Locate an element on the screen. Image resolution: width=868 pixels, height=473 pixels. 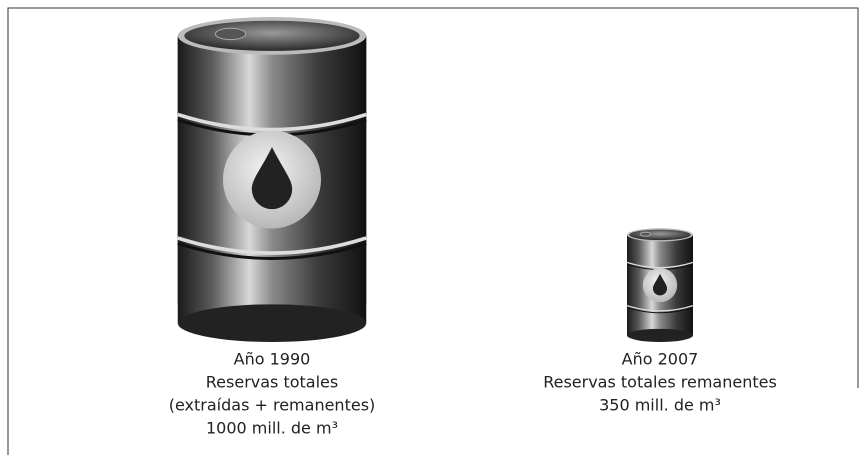
description: Reservas totales remanentes is located at coordinates (660, 382).